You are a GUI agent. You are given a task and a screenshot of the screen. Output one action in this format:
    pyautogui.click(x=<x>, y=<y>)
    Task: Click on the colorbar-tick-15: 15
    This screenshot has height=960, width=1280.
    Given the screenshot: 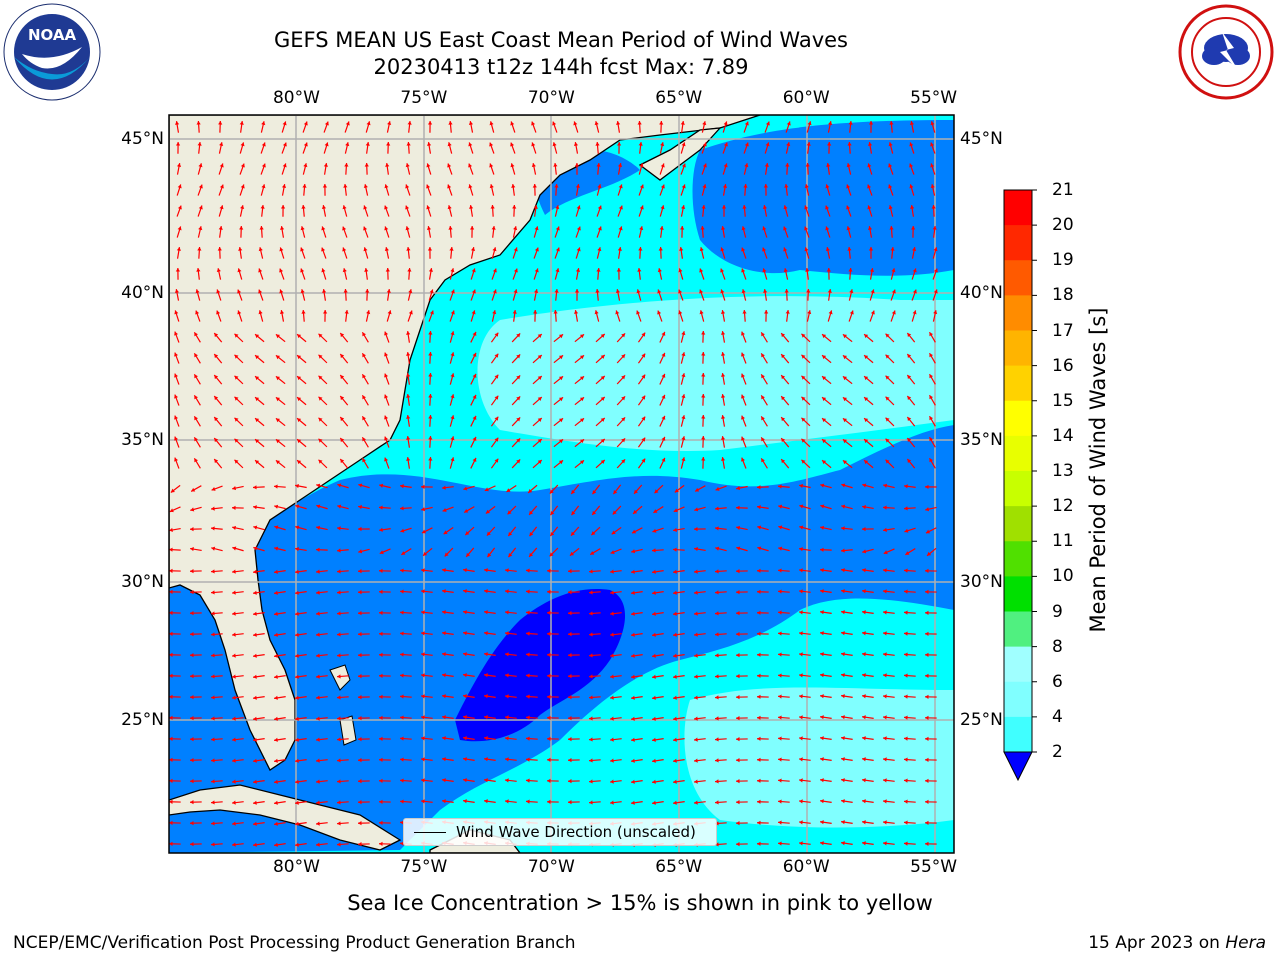 What is the action you would take?
    pyautogui.click(x=1063, y=400)
    